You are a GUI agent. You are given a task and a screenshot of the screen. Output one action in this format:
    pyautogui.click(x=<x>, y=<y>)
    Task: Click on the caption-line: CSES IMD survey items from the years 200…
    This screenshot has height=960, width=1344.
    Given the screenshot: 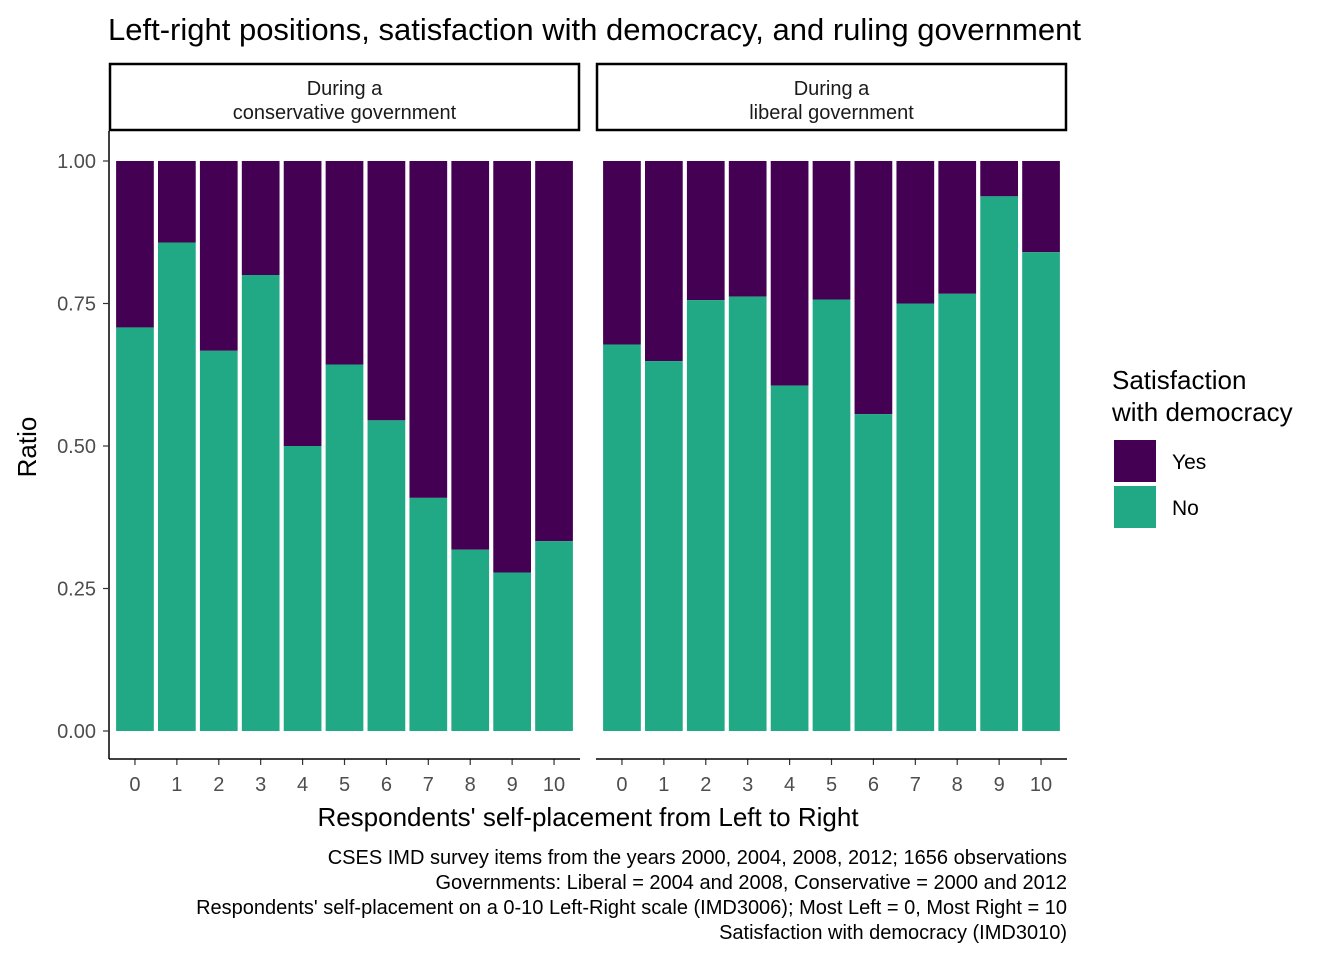 What is the action you would take?
    pyautogui.click(x=697, y=858)
    